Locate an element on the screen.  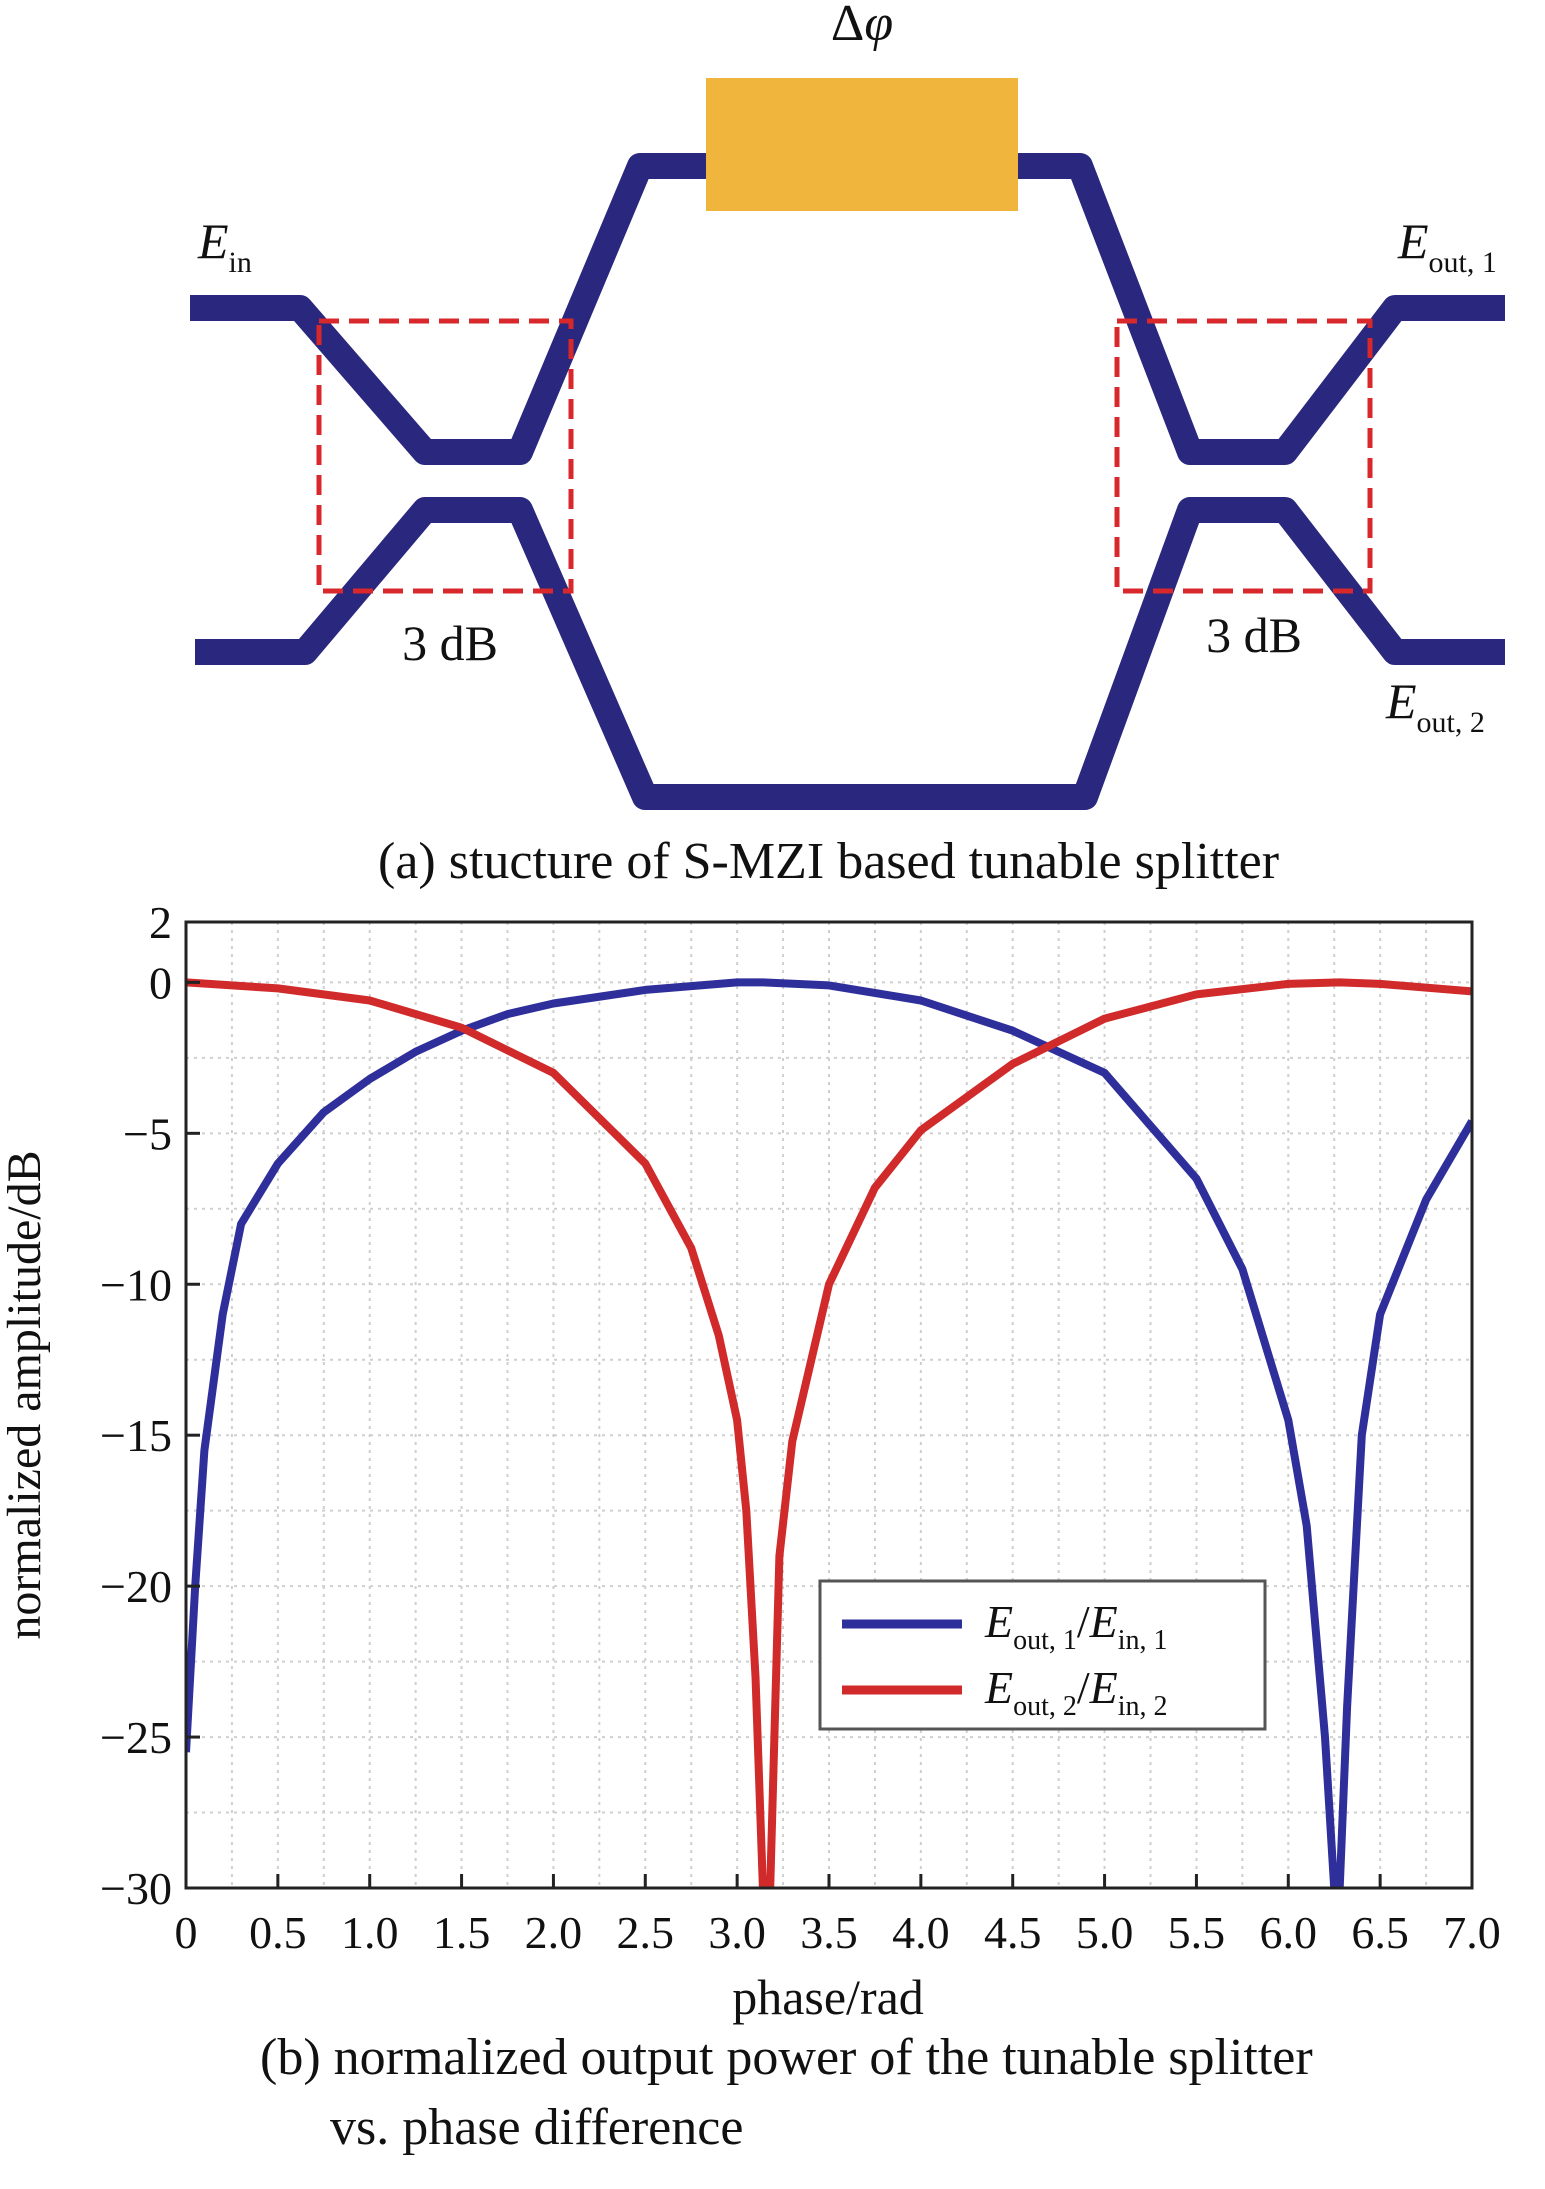
output2-label: Eout, 2 is located at coordinates (1435, 706).